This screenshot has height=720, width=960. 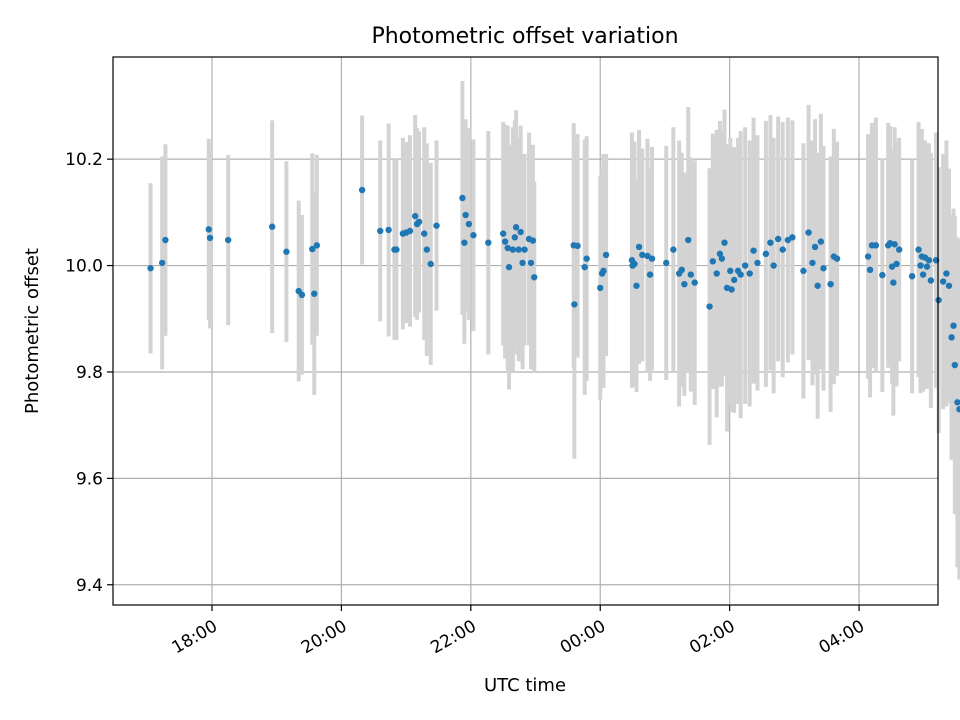 What do you see at coordinates (89, 479) in the screenshot?
I see `y-tick-label: 9.6` at bounding box center [89, 479].